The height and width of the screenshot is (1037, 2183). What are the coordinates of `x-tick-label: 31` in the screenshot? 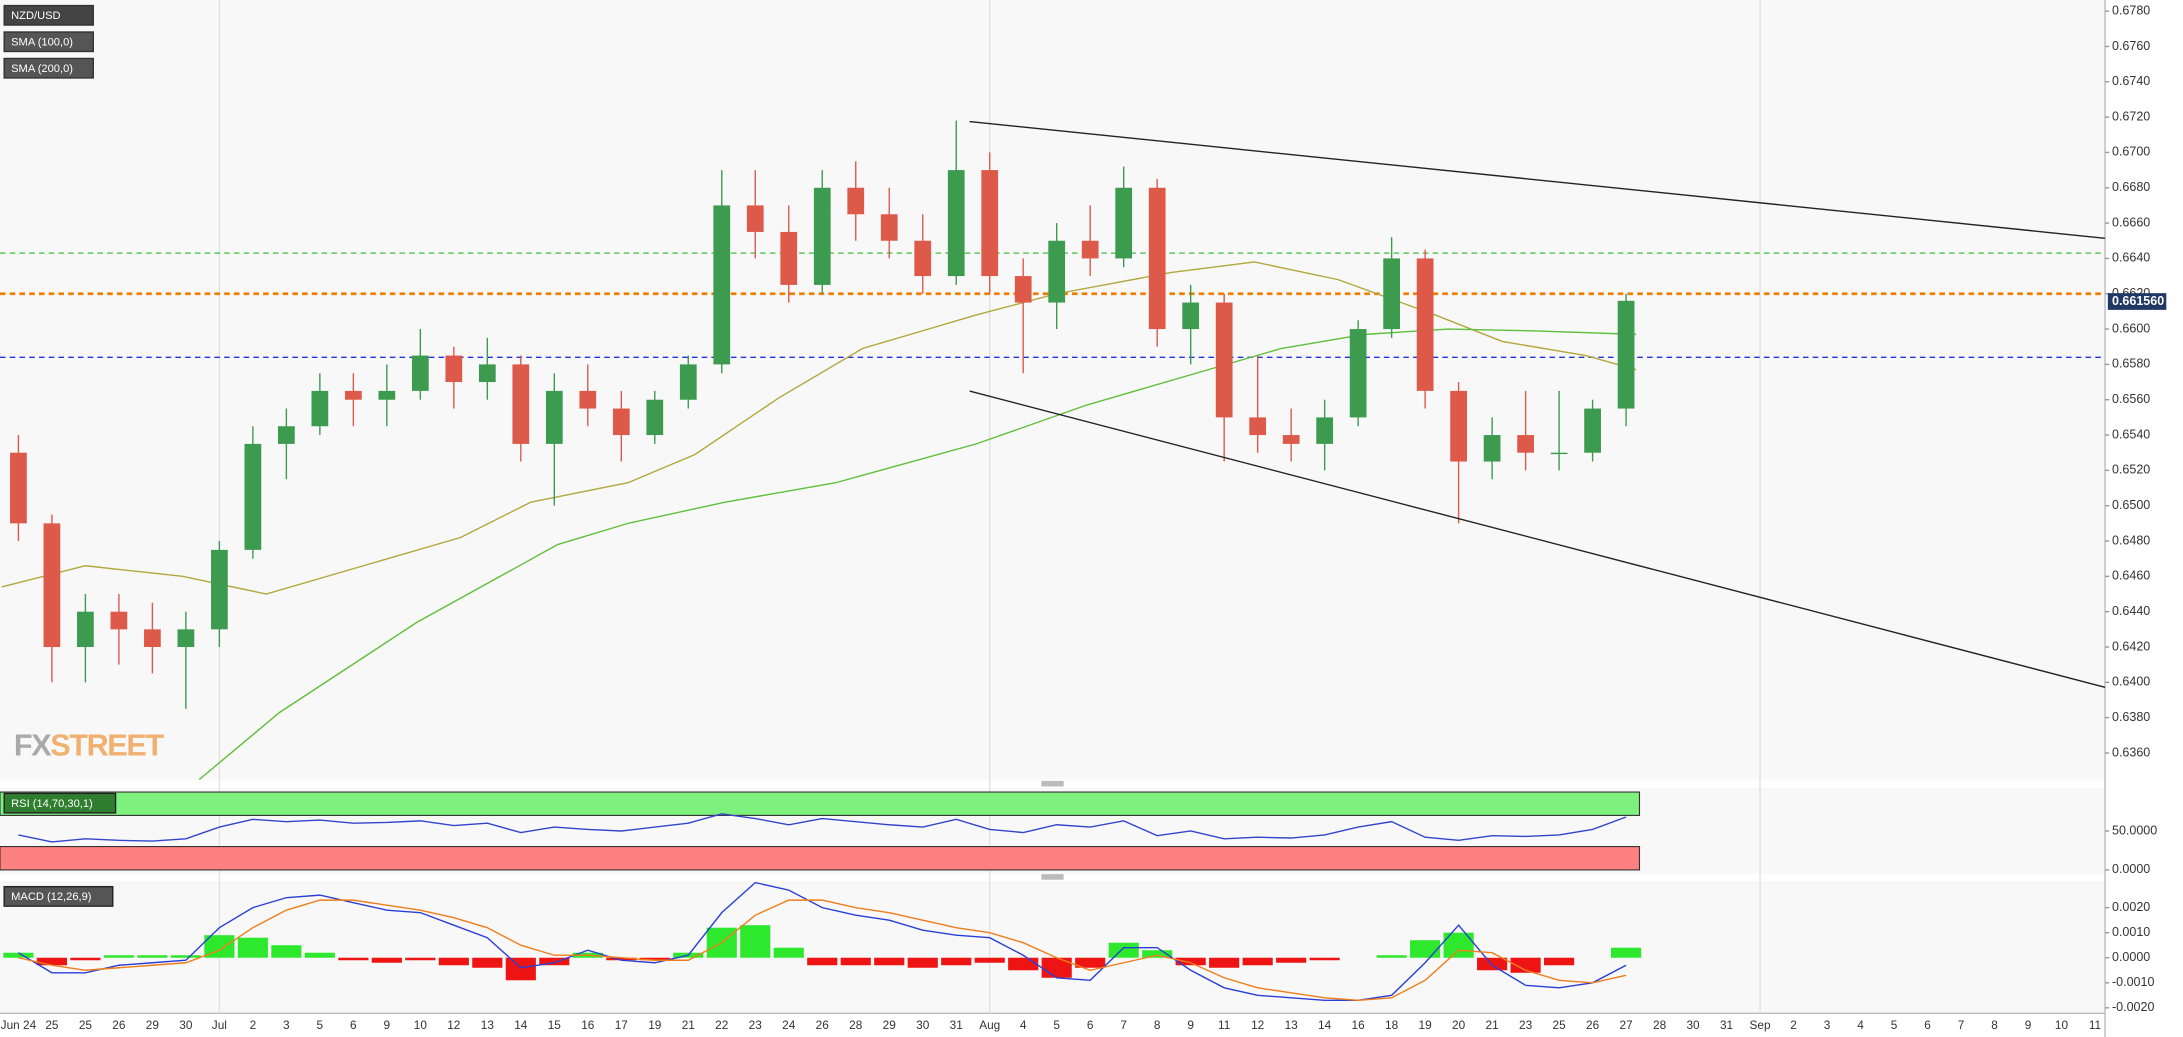 It's located at (1726, 1025).